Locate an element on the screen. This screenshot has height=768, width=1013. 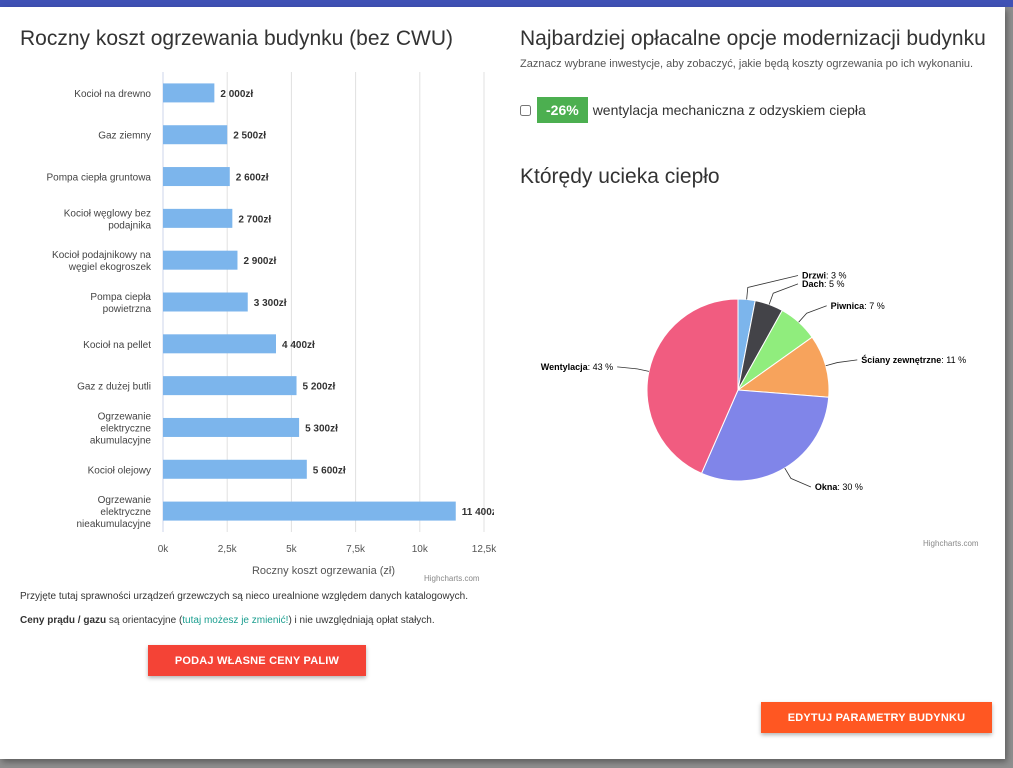
prices-note-bold: Ceny prądu / gazu is located at coordinates (63, 620).